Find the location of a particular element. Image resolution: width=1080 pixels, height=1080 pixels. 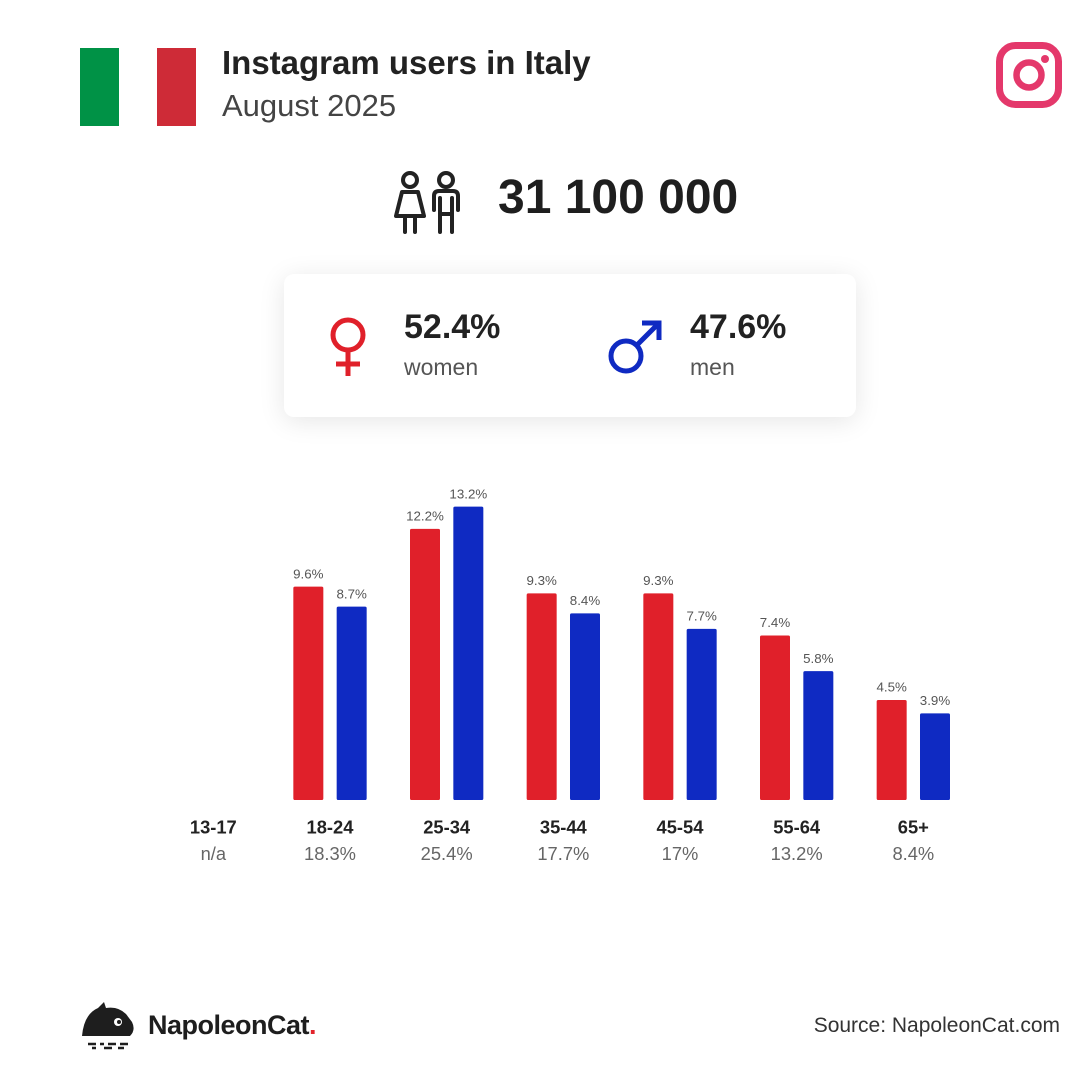

gender-split-card: 52.4% women 47.6% men is located at coordinates (570, 345).